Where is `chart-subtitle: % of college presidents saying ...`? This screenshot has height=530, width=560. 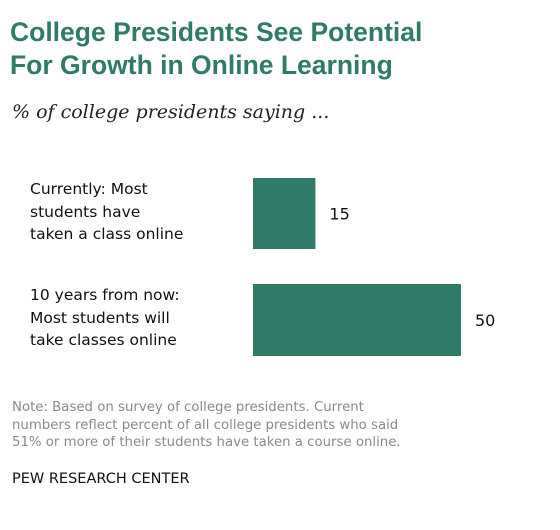 chart-subtitle: % of college presidents saying ... is located at coordinates (171, 112).